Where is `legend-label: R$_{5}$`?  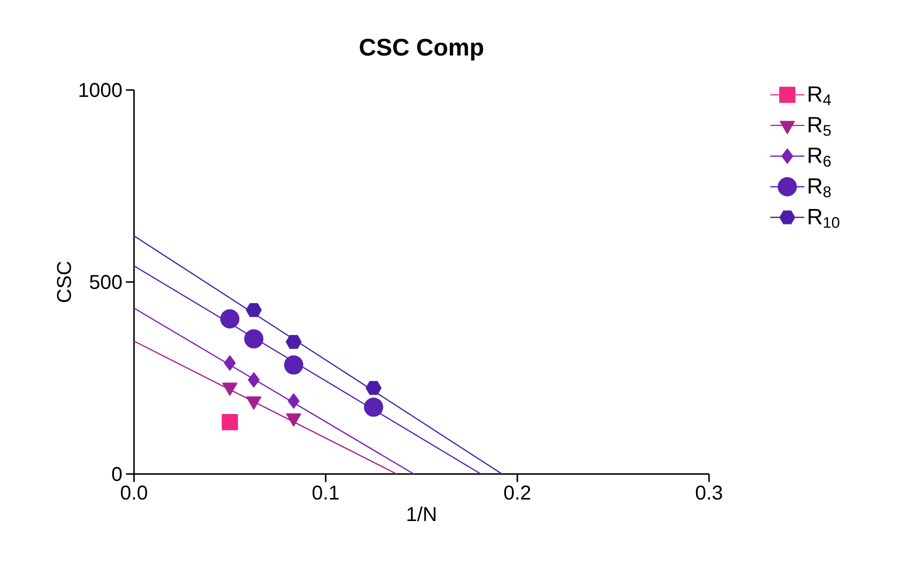
legend-label: R$_{5}$ is located at coordinates (819, 126).